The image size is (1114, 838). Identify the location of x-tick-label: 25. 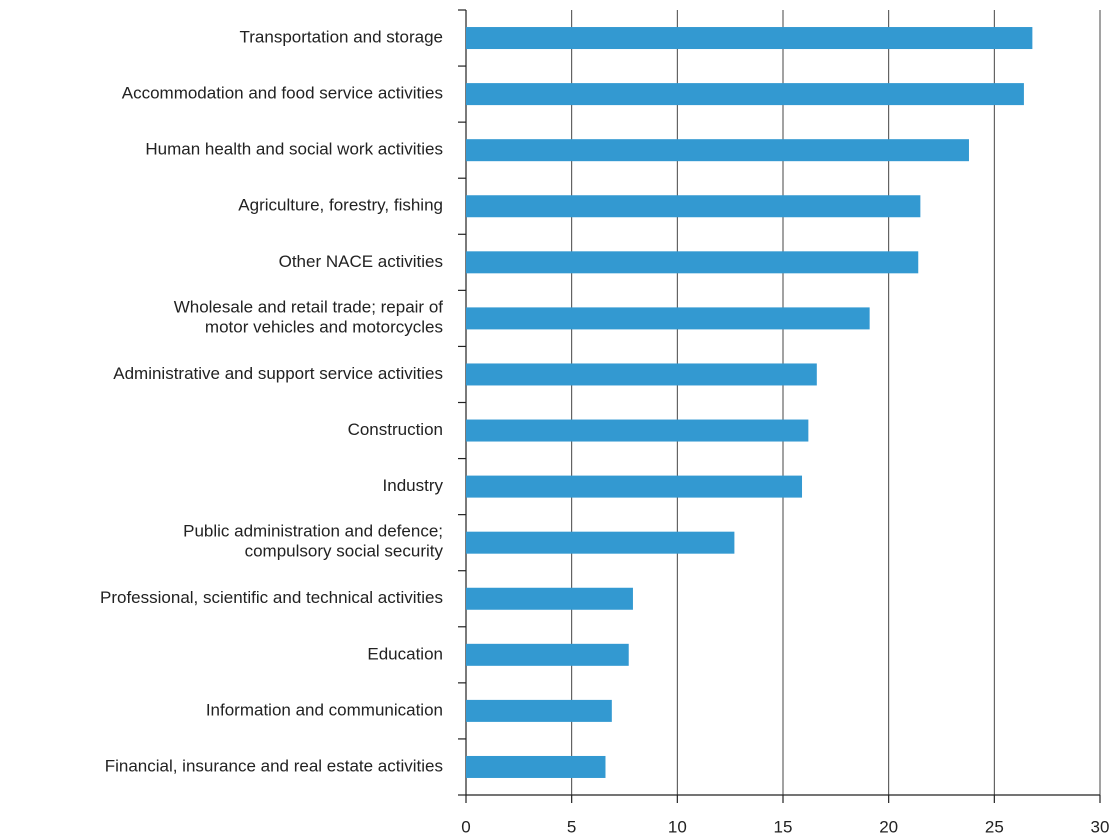
(994, 826).